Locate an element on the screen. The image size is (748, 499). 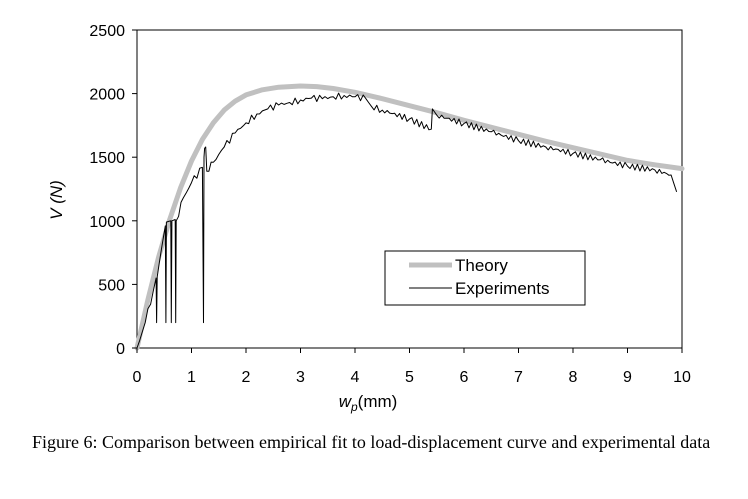
x-tick-label: 8 is located at coordinates (573, 377).